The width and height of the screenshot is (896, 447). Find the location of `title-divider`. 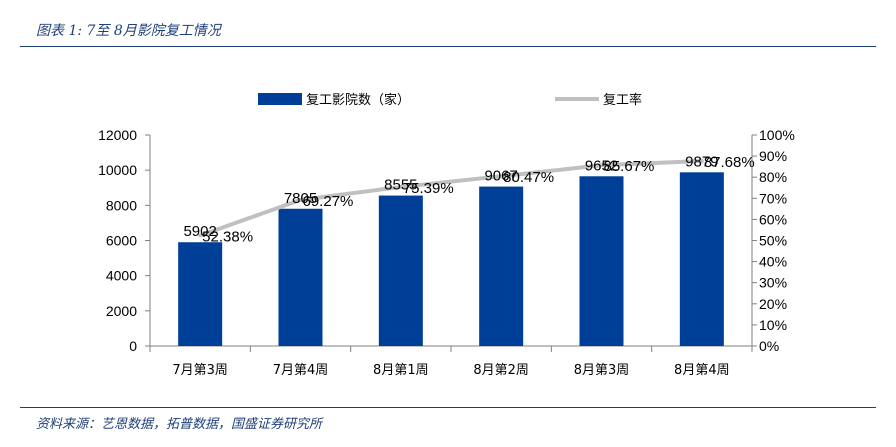

title-divider is located at coordinates (448, 46).